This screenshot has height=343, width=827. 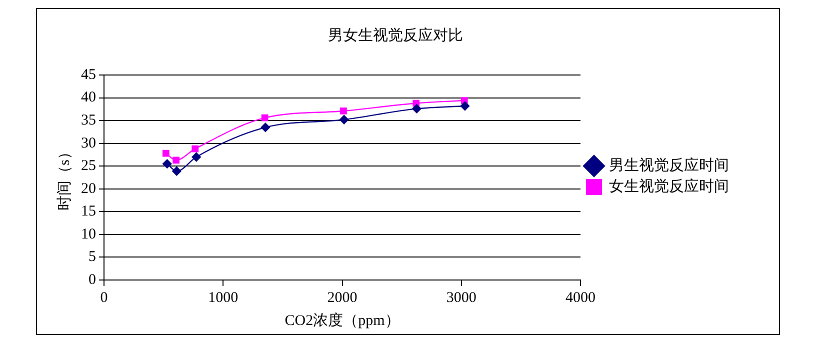 I want to click on y-tick-label: 0, so click(x=92, y=280).